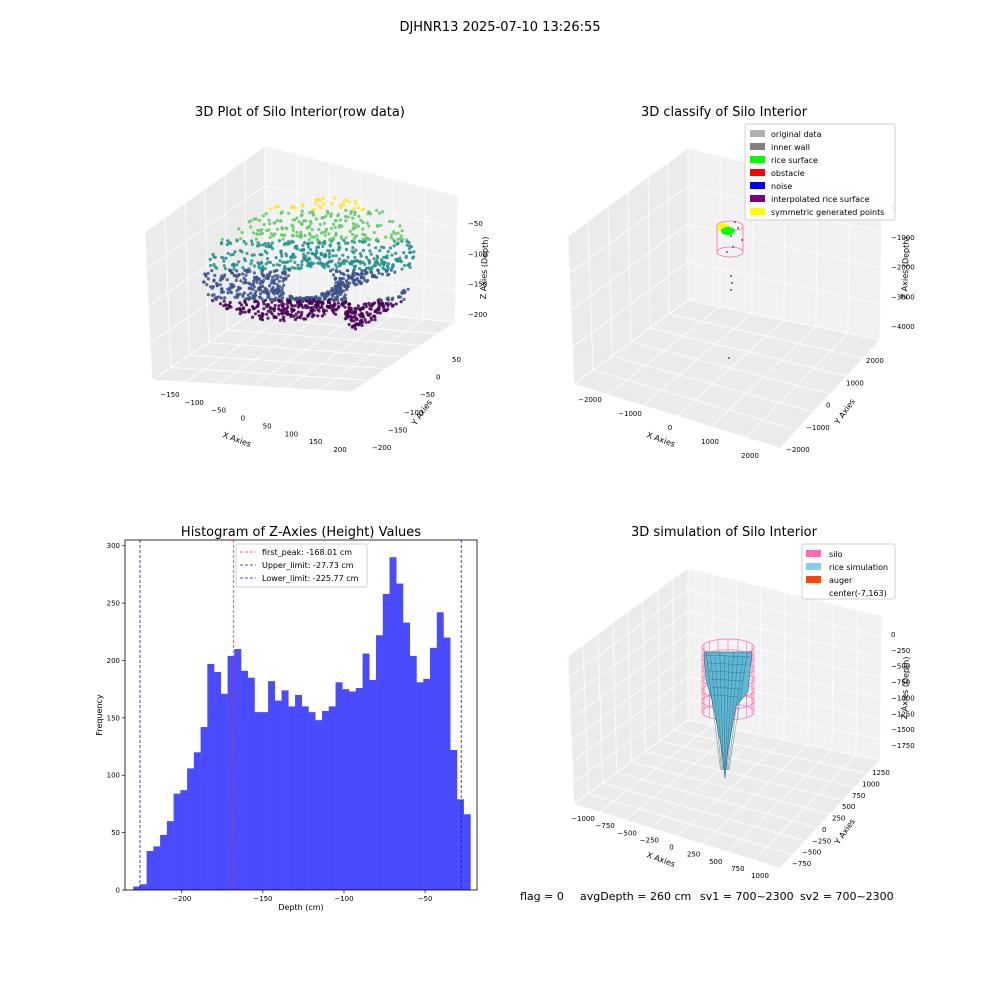 This screenshot has width=1000, height=1000. I want to click on status-flag: flag = 0, so click(542, 896).